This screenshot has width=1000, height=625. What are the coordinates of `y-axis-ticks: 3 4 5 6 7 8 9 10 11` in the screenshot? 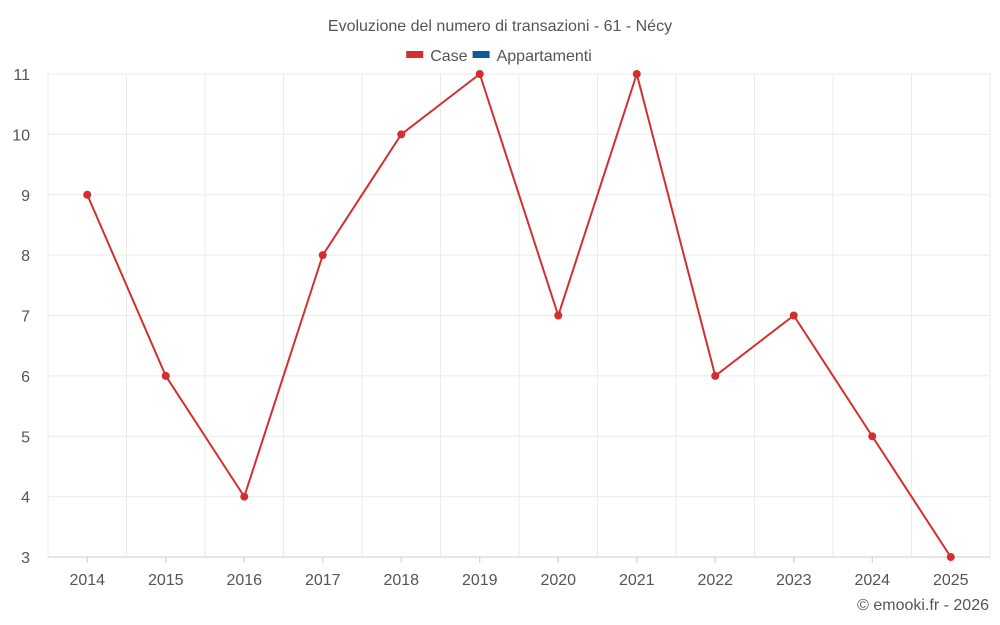 It's located at (21, 317).